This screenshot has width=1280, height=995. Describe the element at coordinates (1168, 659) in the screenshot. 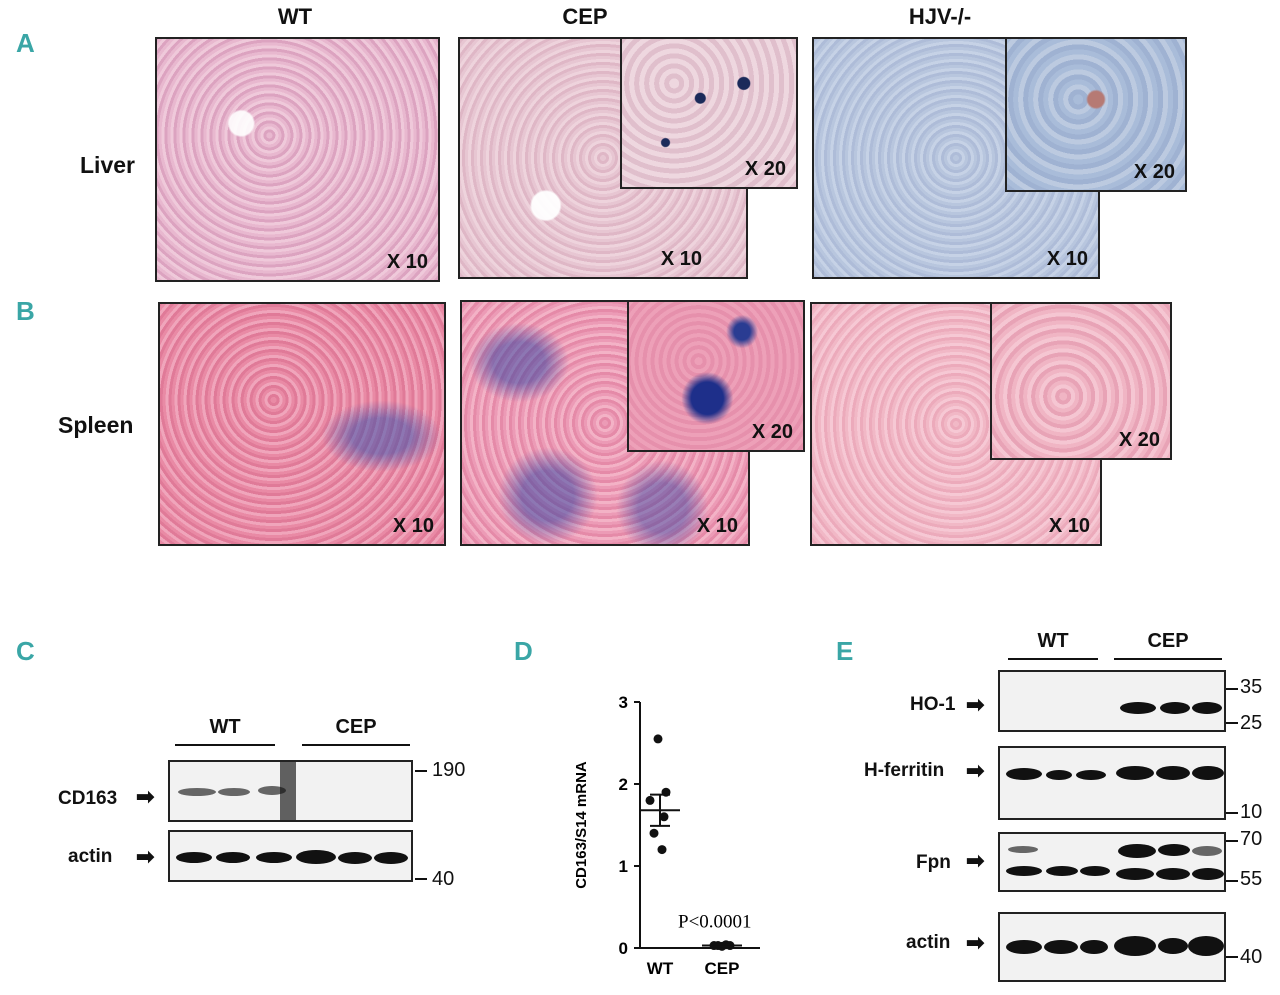

I see `blot-e-group-line-cep` at that location.